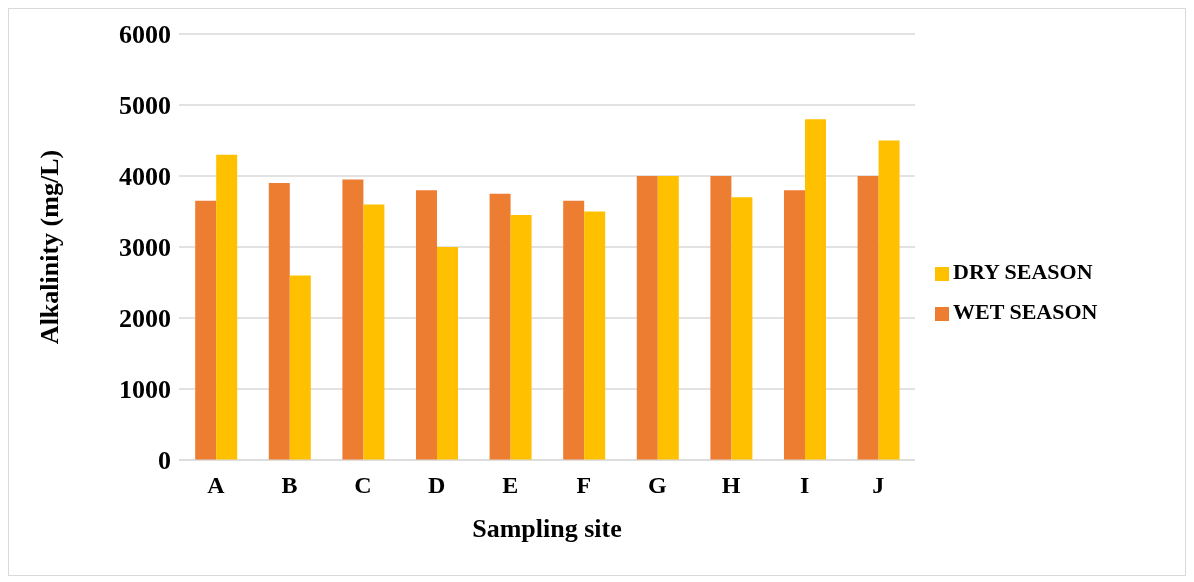  I want to click on x-tick-label: H, so click(731, 485).